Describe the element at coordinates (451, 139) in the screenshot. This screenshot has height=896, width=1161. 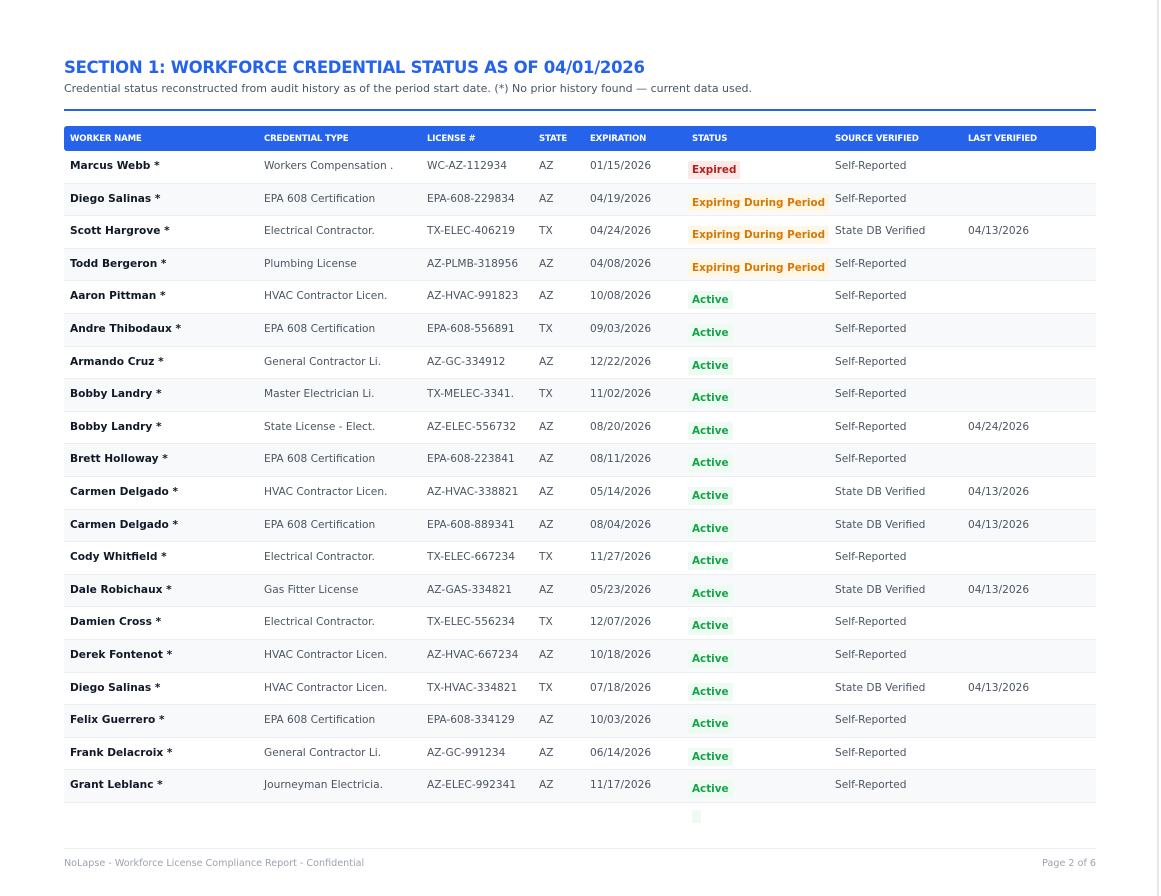
I see `column-header: LICENSE #` at that location.